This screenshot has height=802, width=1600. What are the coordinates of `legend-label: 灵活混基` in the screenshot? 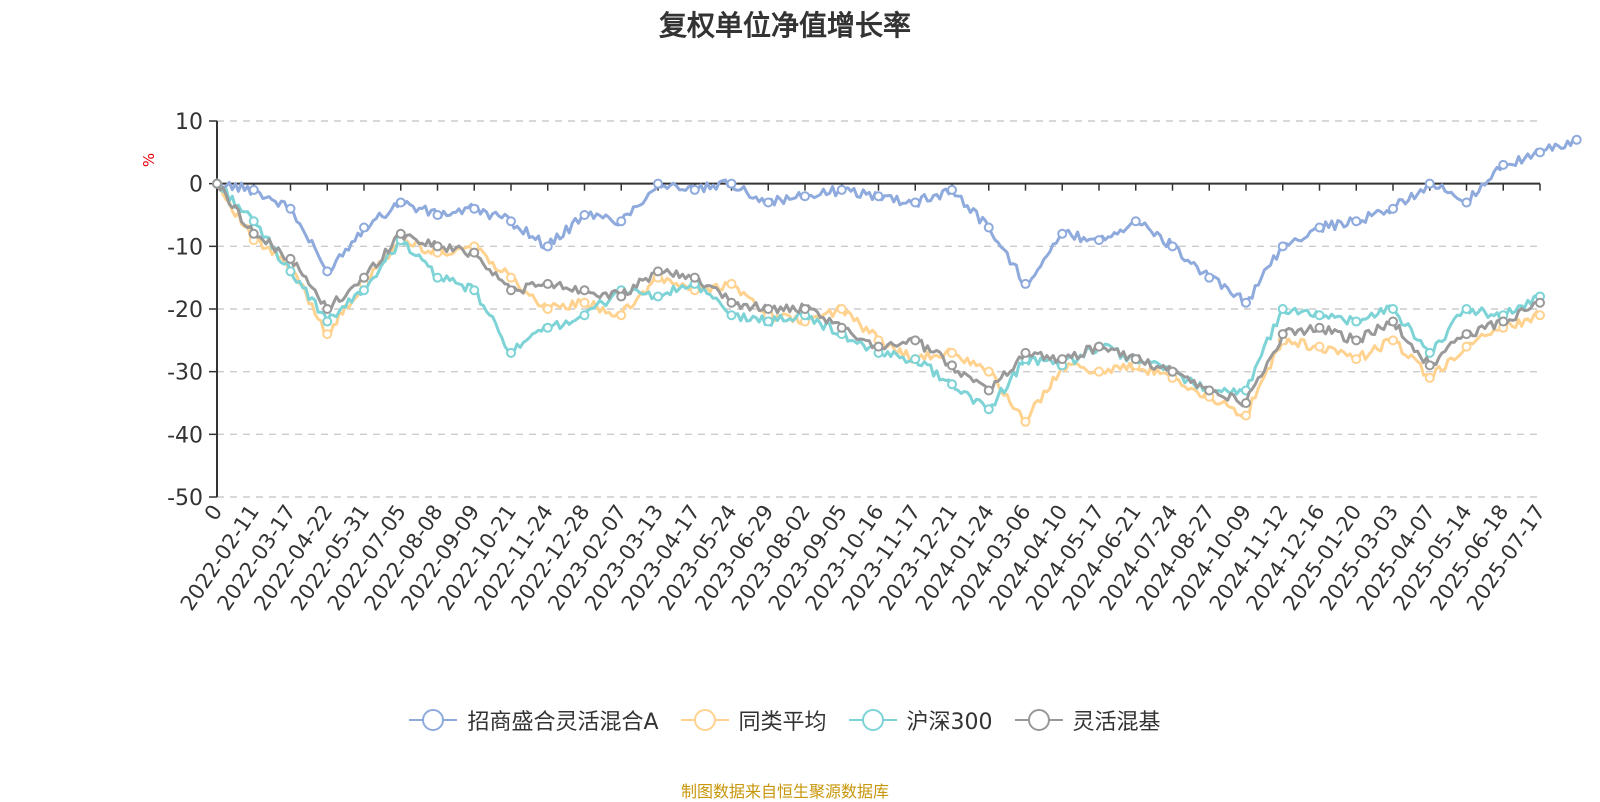 It's located at (1116, 722).